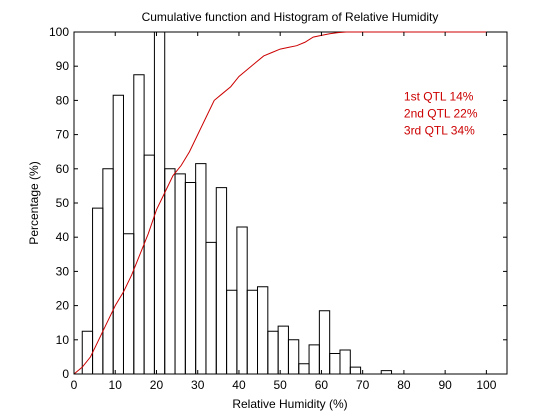 This screenshot has height=420, width=560. Describe the element at coordinates (116, 385) in the screenshot. I see `x-tick-label: 10` at that location.